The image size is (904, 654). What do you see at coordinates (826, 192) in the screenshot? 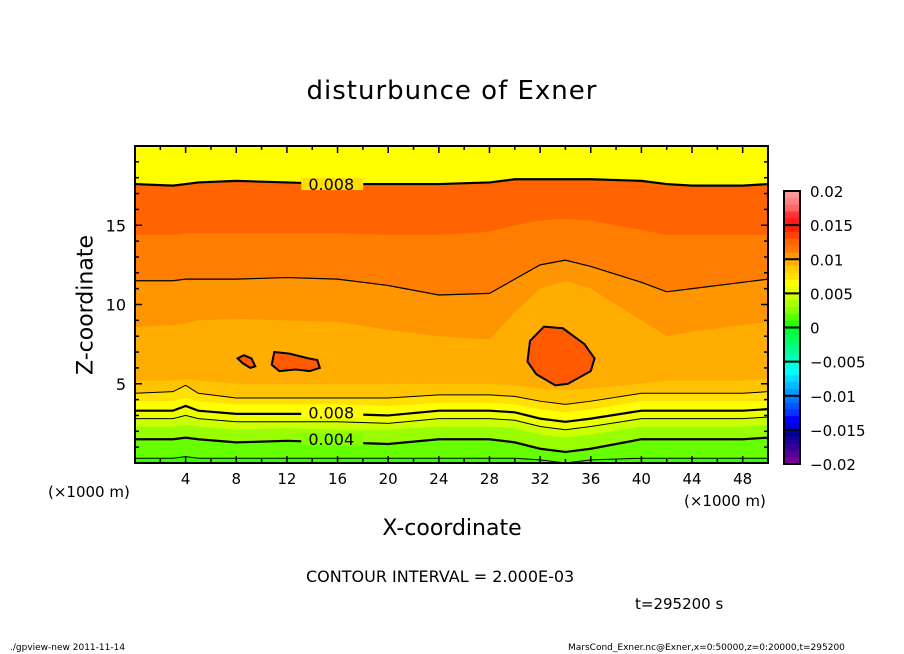
I see `colorbar-tick-label: 0.02` at bounding box center [826, 192].